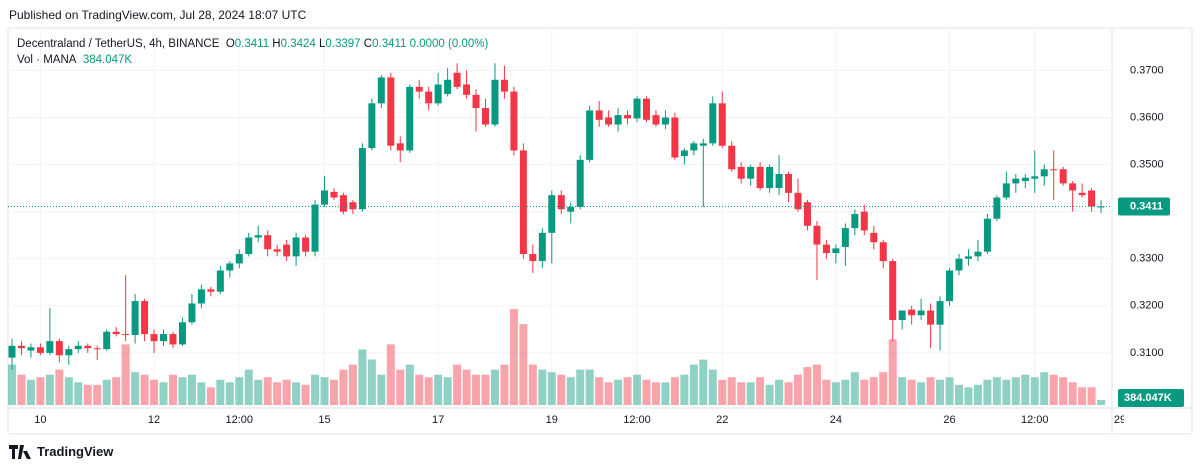  What do you see at coordinates (240, 420) in the screenshot?
I see `x-tick-label: 12:00` at bounding box center [240, 420].